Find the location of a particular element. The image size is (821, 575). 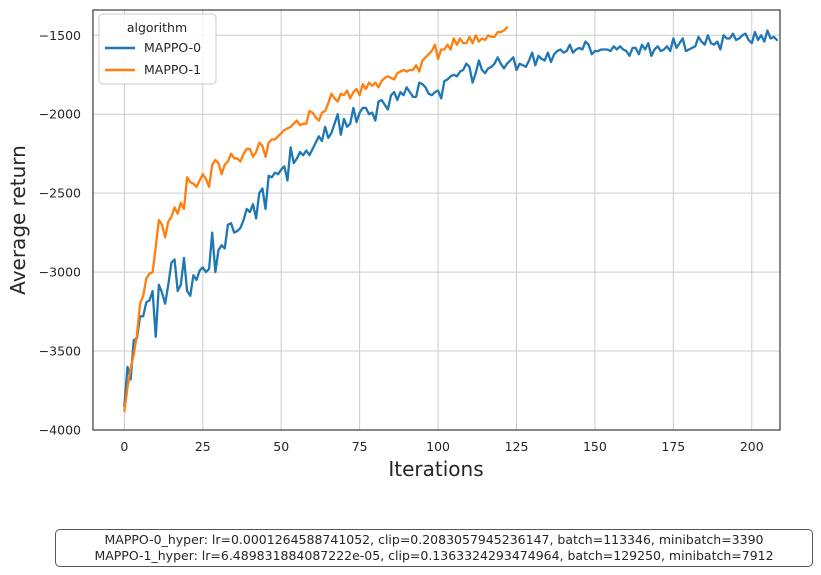

x-tick-label: 75 is located at coordinates (360, 446).